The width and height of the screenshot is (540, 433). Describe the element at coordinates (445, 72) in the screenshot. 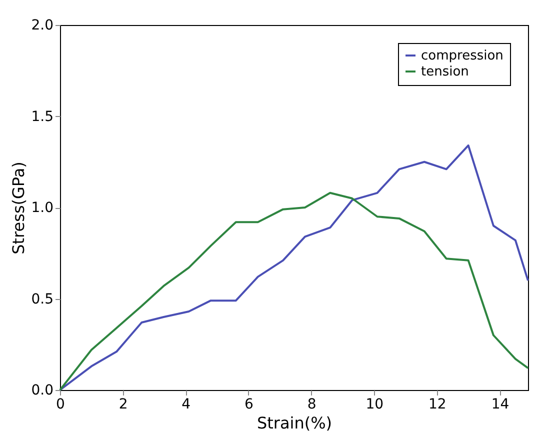

I see `legend-label: tension` at that location.